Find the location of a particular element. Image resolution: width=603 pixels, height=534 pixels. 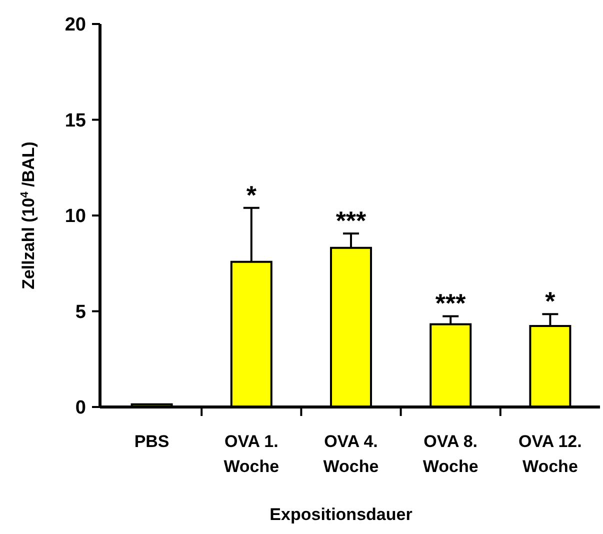

x-tick-label: PBS is located at coordinates (152, 441).